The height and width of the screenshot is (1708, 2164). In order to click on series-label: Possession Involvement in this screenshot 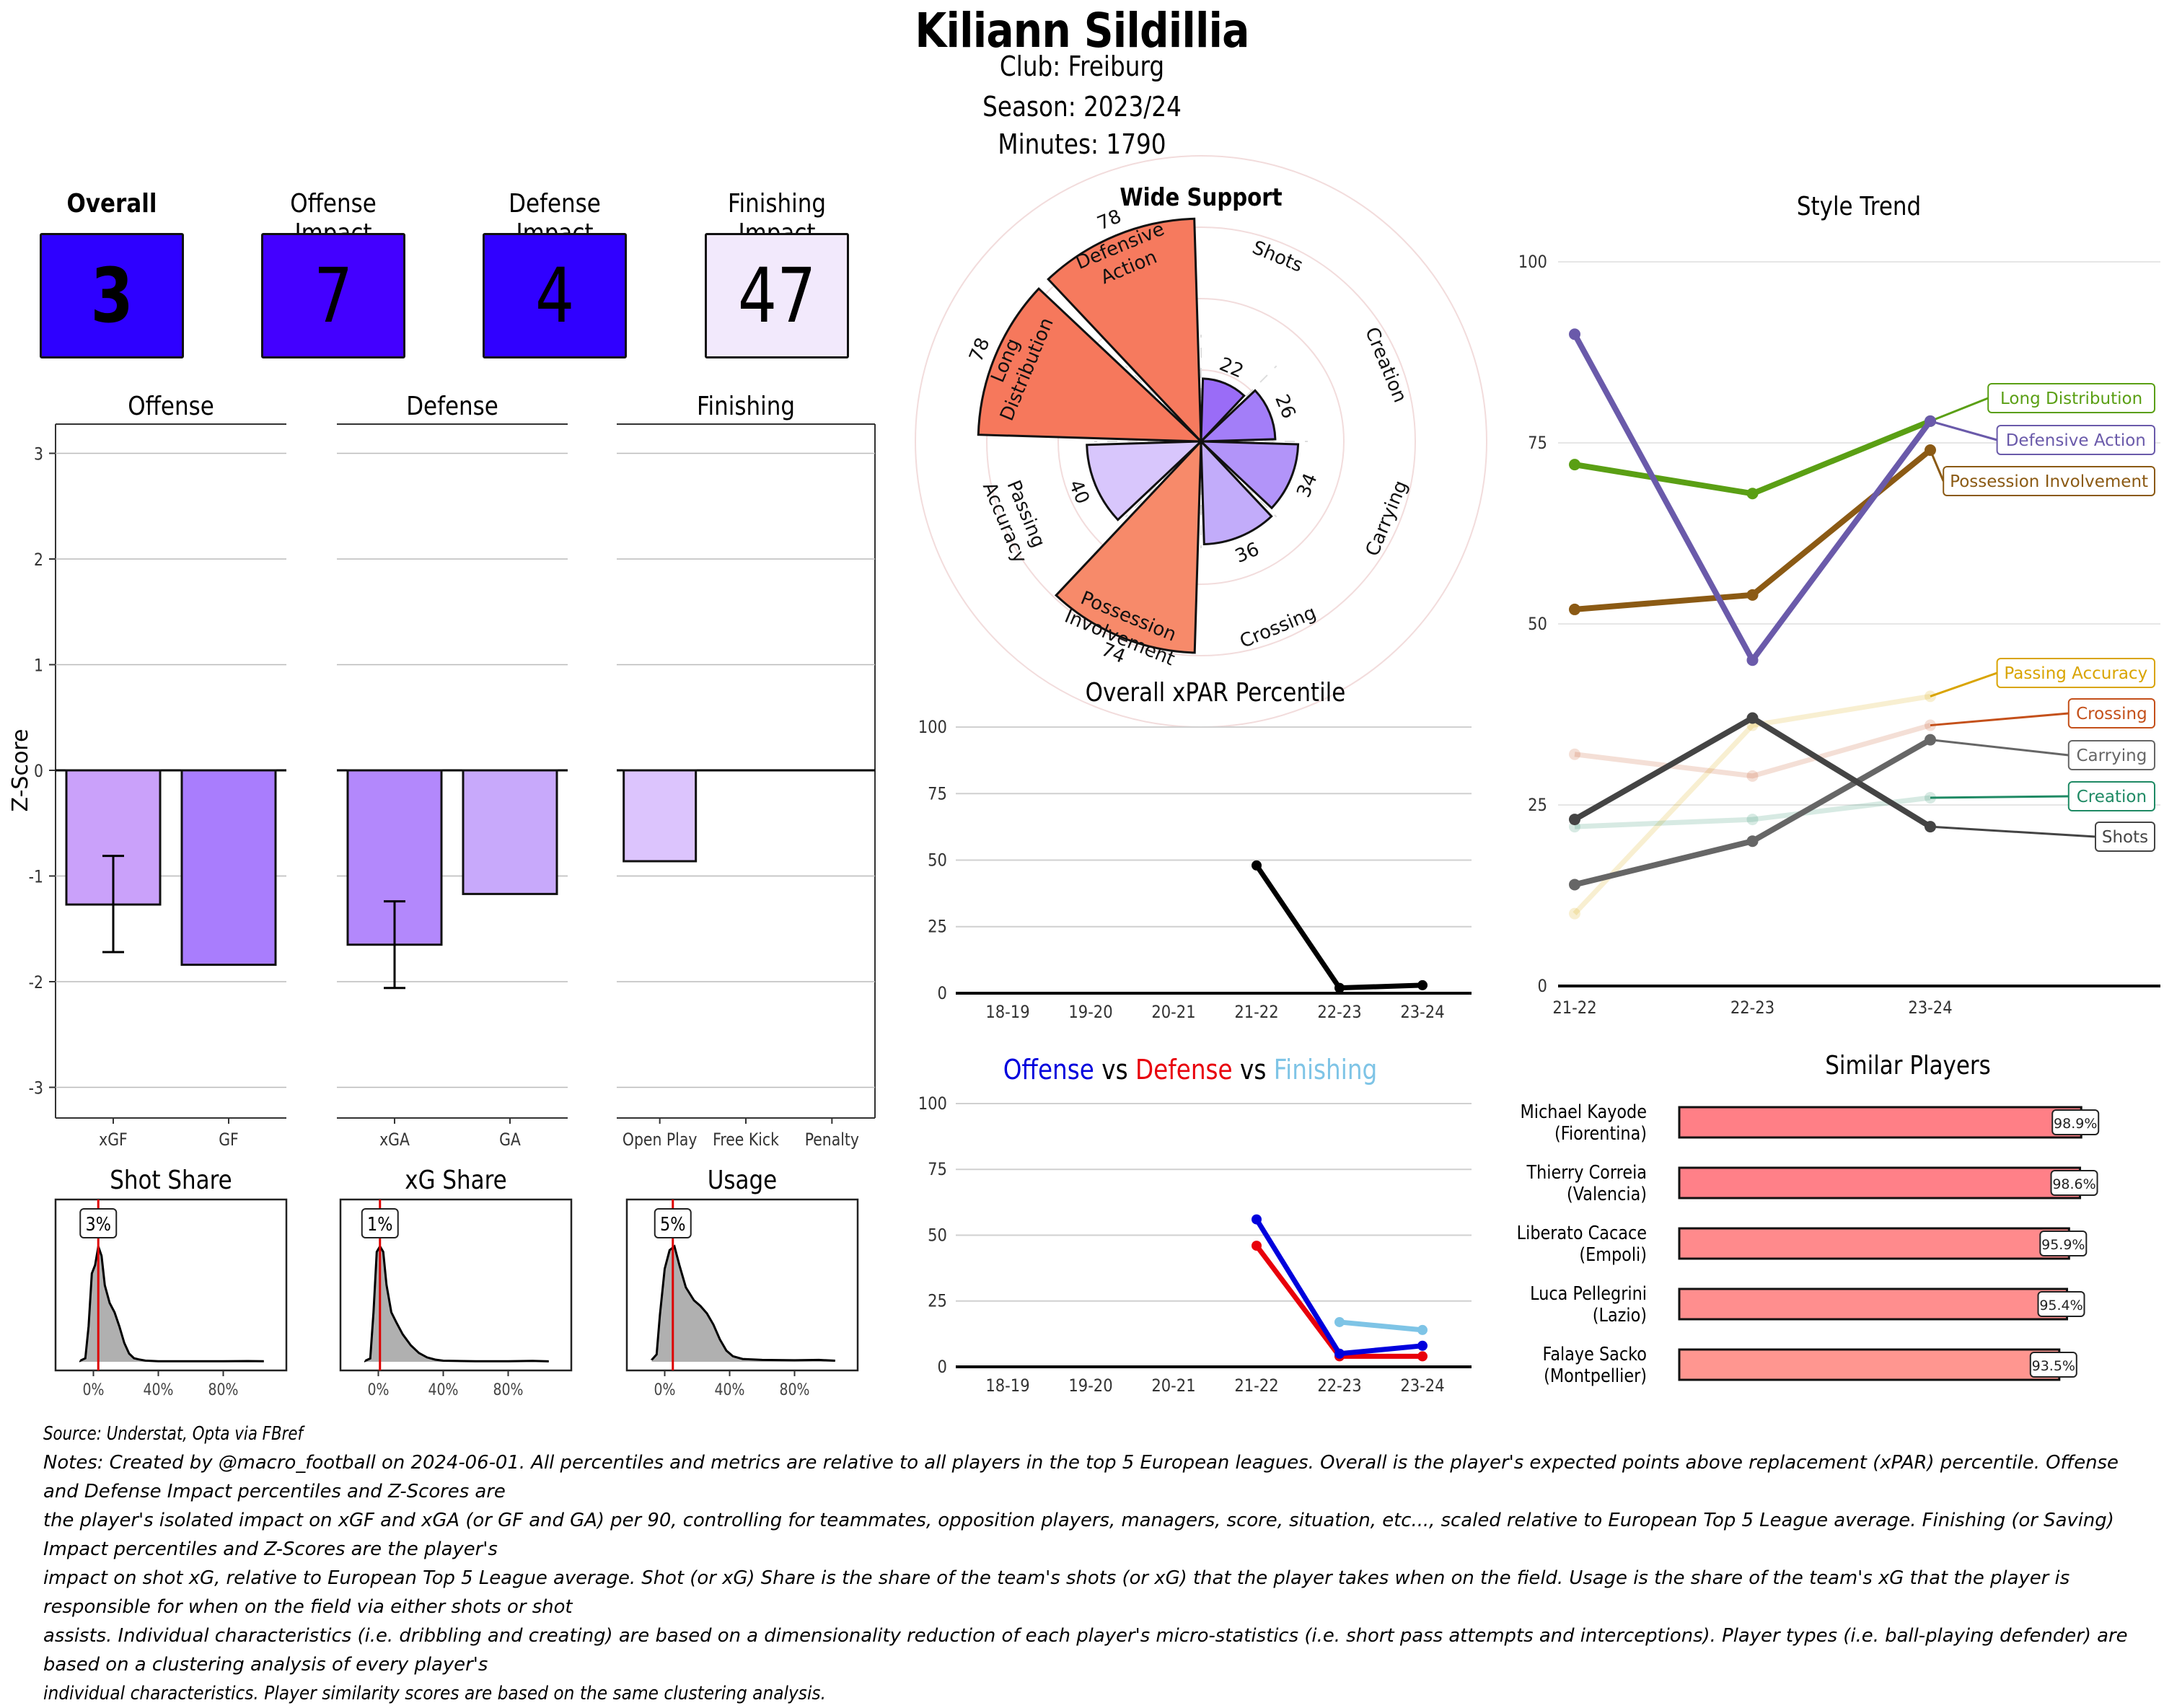, I will do `click(2049, 481)`.